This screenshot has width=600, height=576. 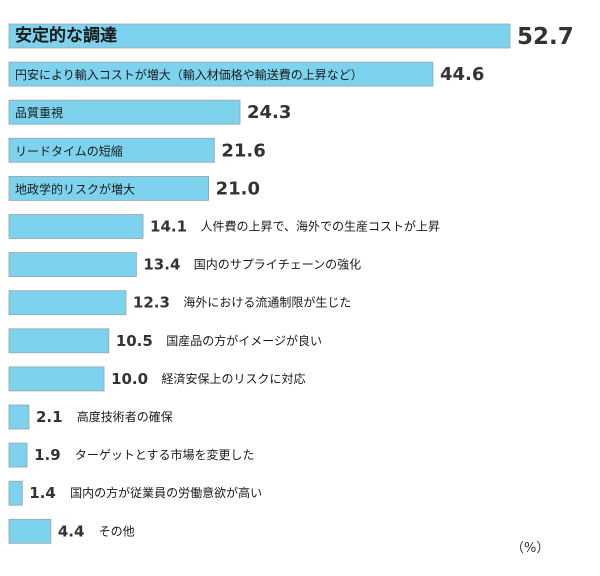 What do you see at coordinates (134, 341) in the screenshot?
I see `value-label: 10.5` at bounding box center [134, 341].